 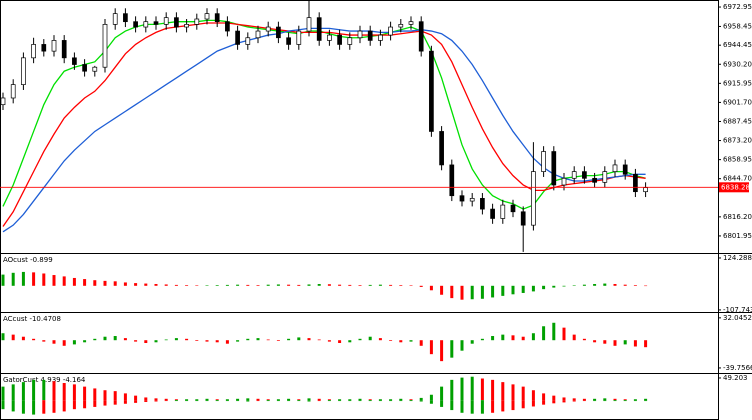 I want to click on y-tick-label: 6930.20, so click(x=737, y=64).